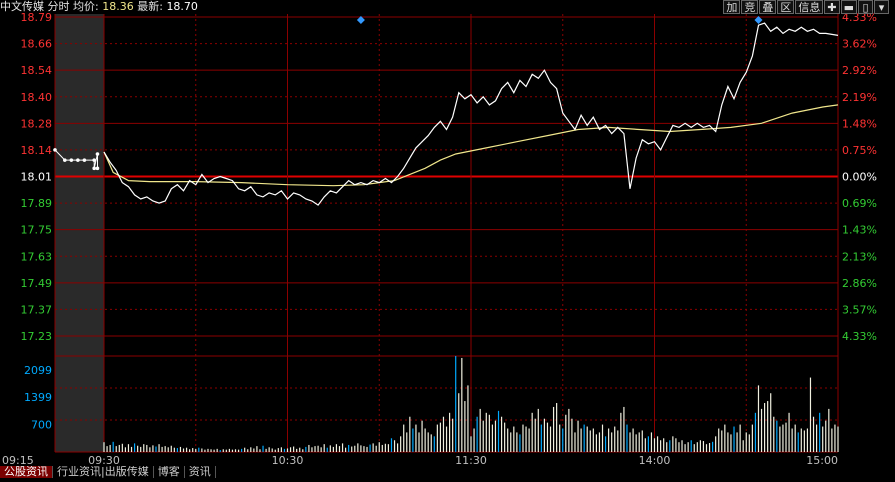  Describe the element at coordinates (732, 7) in the screenshot. I see `add-button: 加` at that location.